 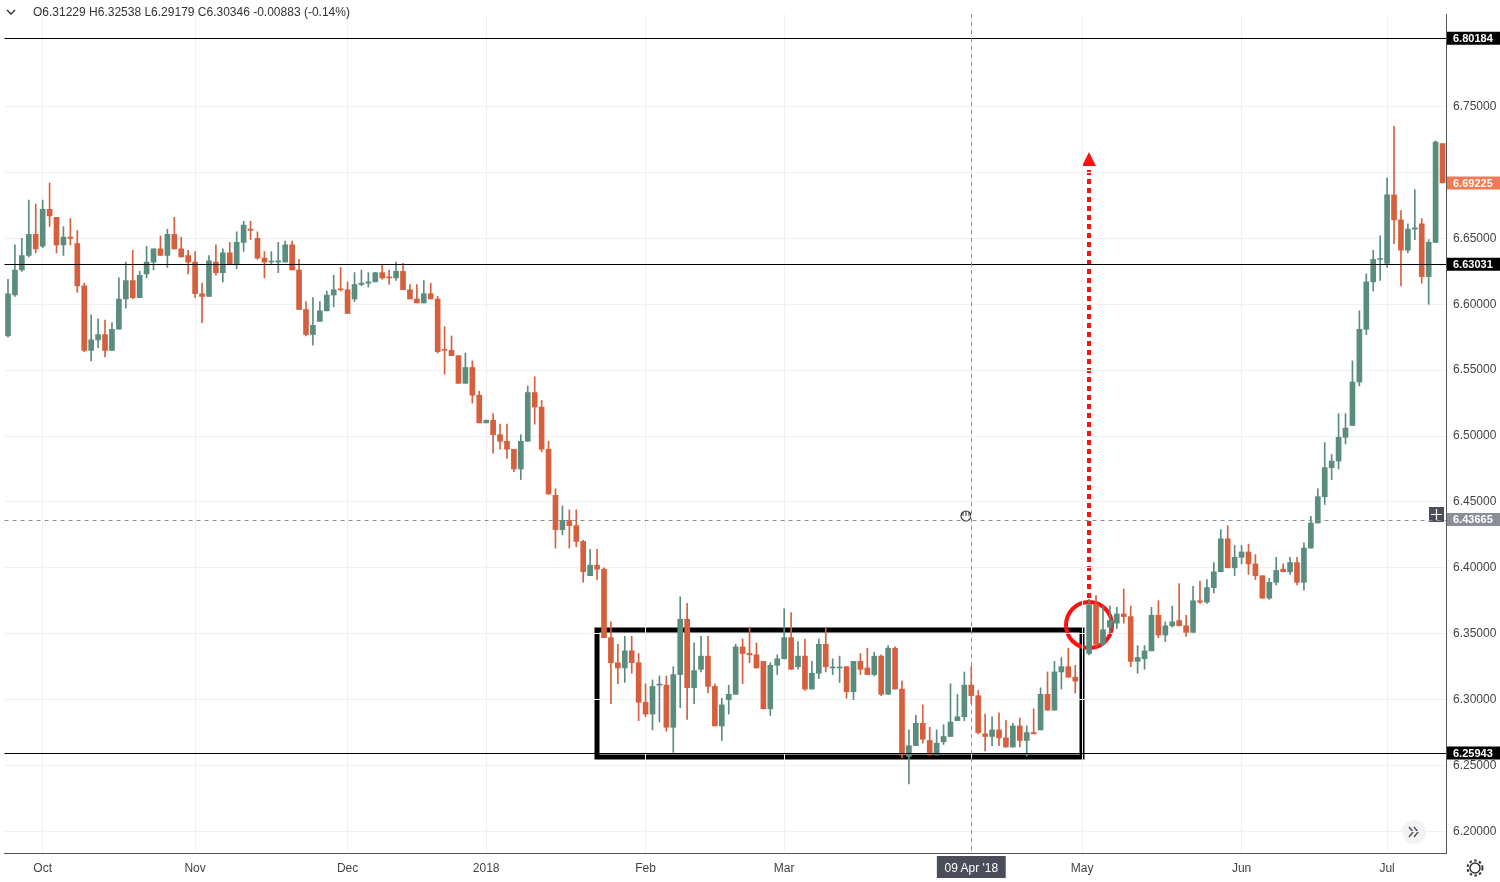 What do you see at coordinates (1475, 501) in the screenshot?
I see `y-tick-label: 6.45000` at bounding box center [1475, 501].